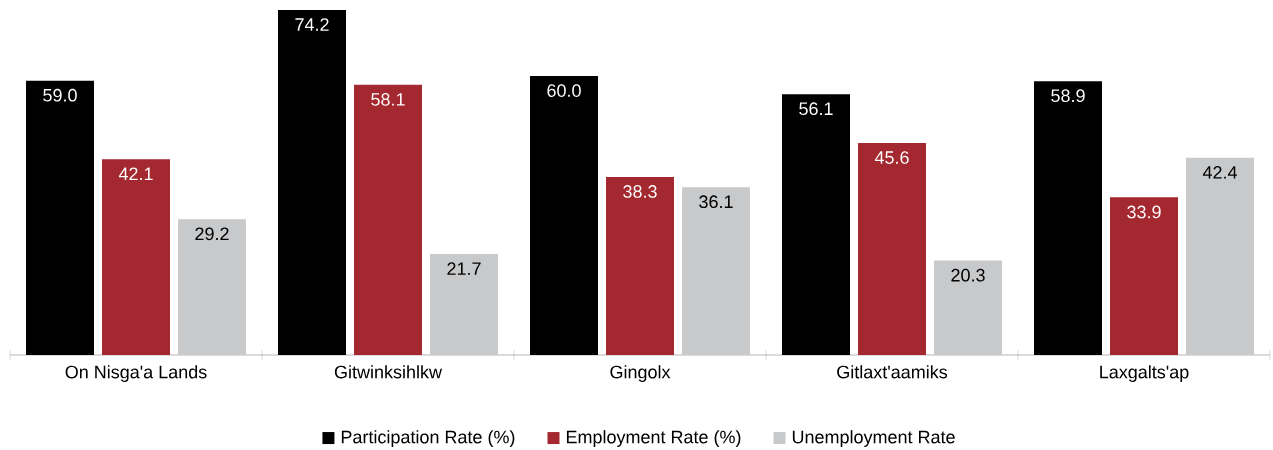 The width and height of the screenshot is (1273, 450). Describe the element at coordinates (640, 191) in the screenshot. I see `data-label: 38.3` at that location.